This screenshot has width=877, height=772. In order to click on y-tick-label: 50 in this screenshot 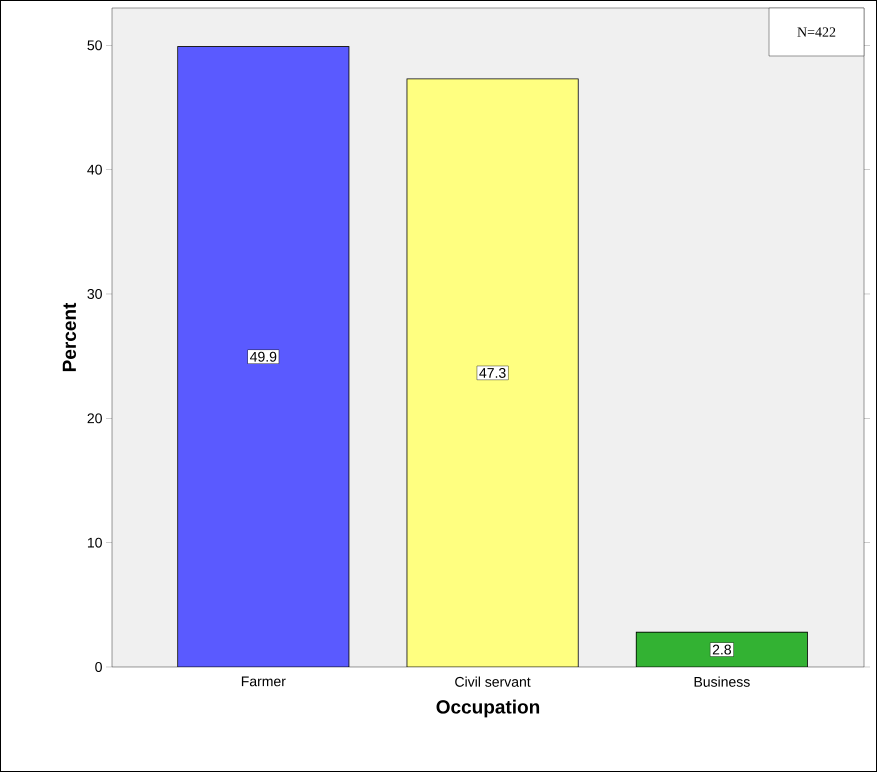, I will do `click(94, 45)`.